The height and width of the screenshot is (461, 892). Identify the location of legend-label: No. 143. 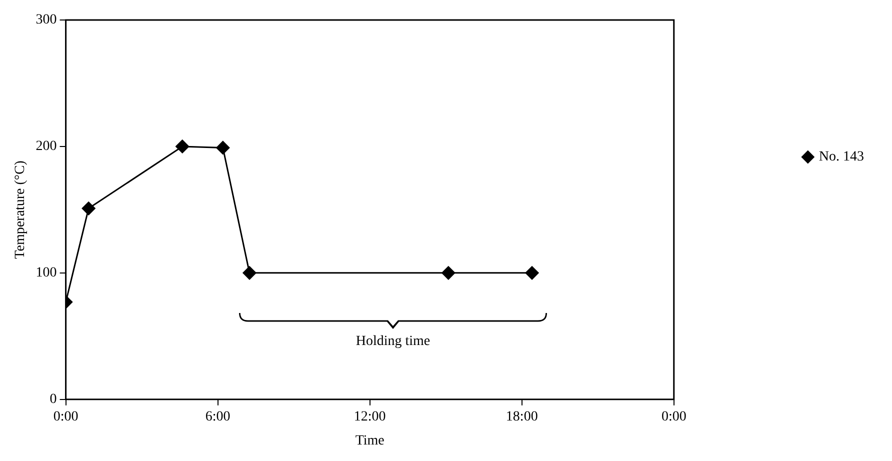
(841, 157).